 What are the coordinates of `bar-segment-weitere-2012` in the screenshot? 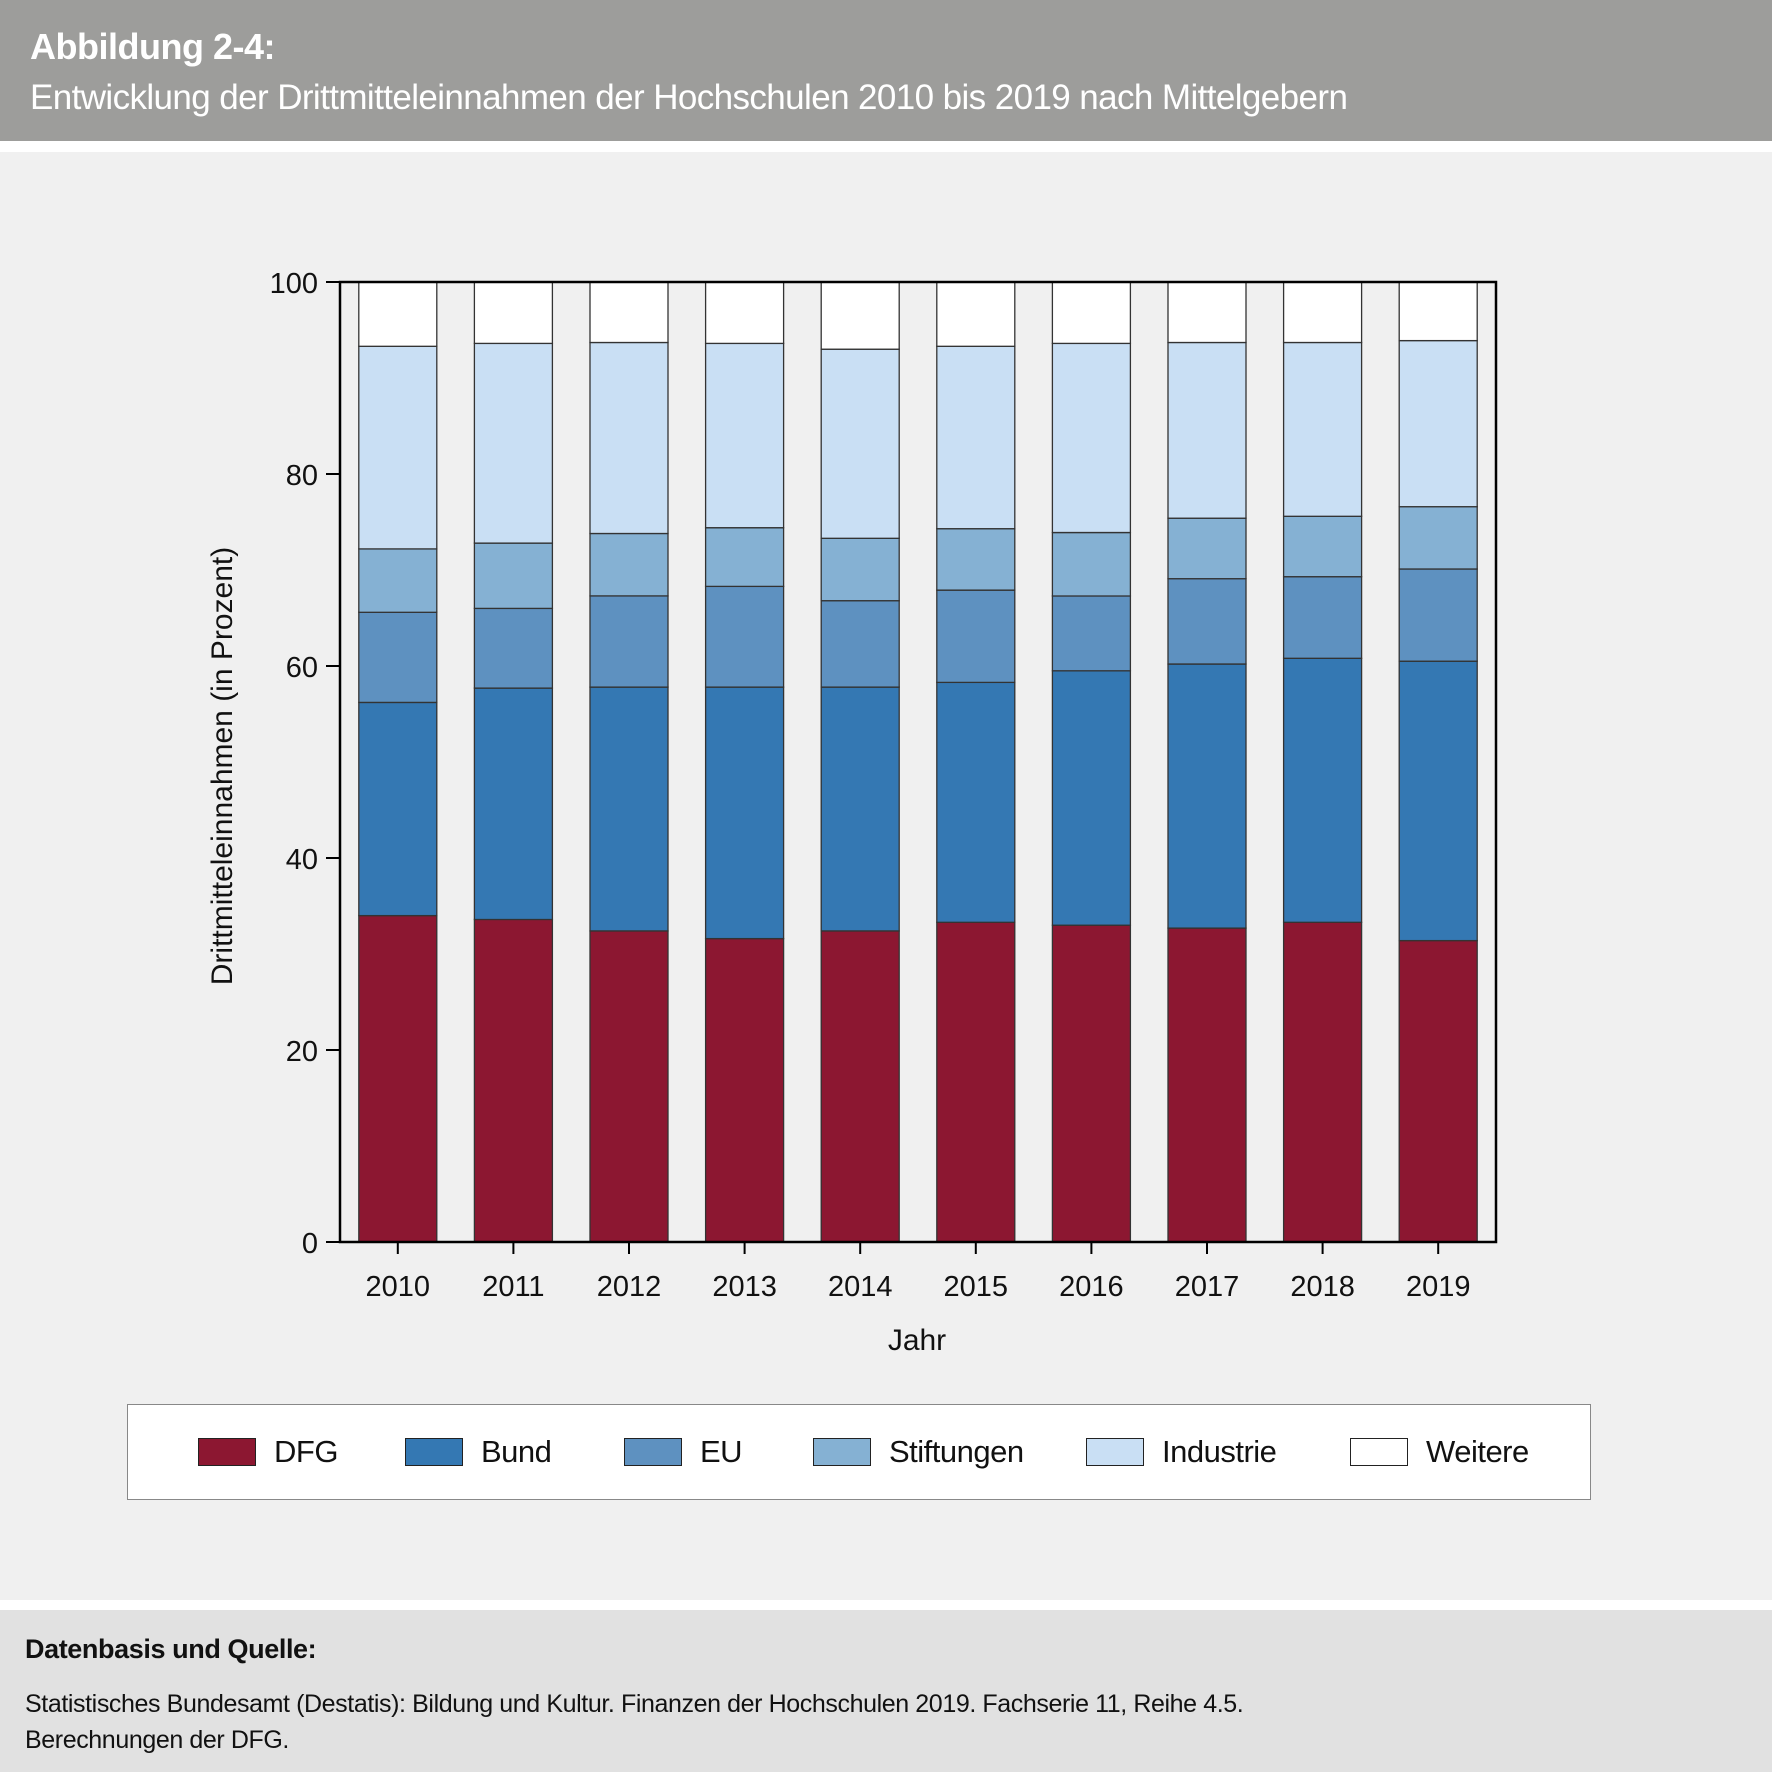 It's located at (629, 312).